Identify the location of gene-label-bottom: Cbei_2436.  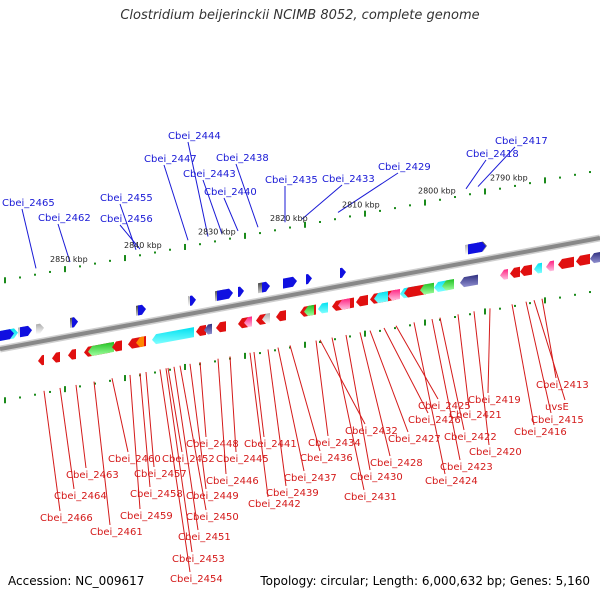
(326, 458).